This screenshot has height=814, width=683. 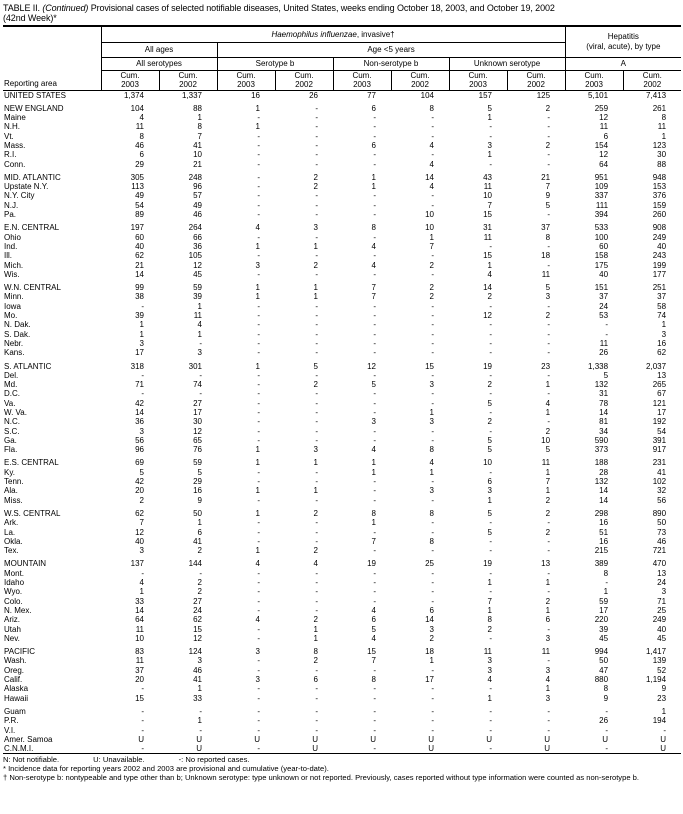 What do you see at coordinates (28, 366) in the screenshot?
I see `reporting-area-cell: S. ATLANTIC` at bounding box center [28, 366].